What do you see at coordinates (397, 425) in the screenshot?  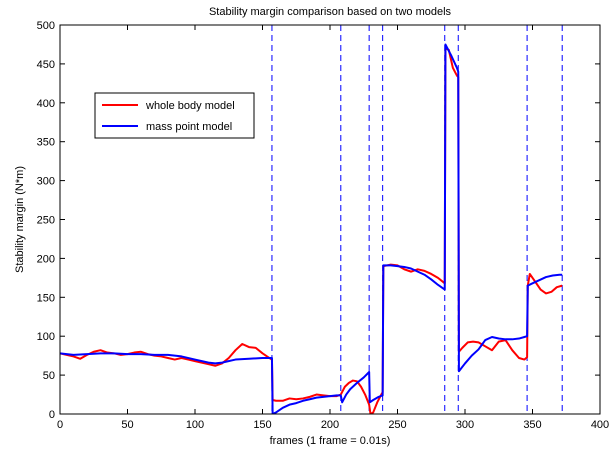 I see `x-tick-label: 250` at bounding box center [397, 425].